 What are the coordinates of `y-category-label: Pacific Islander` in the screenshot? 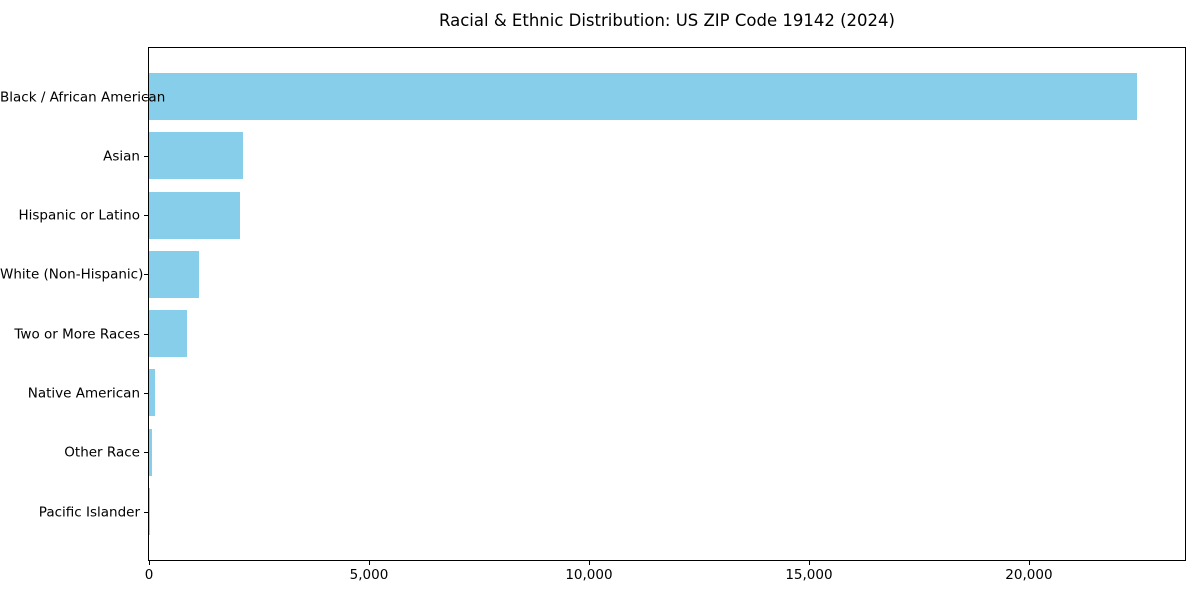 It's located at (89, 511).